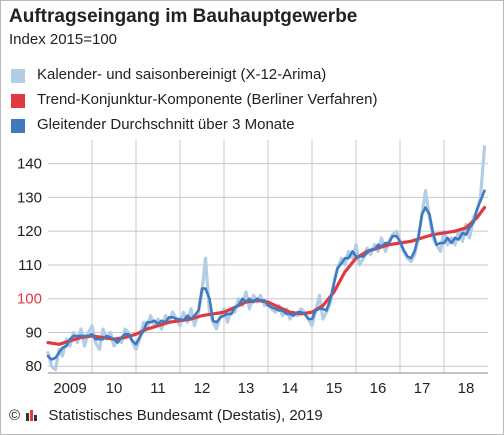 Image resolution: width=504 pixels, height=435 pixels. I want to click on x-tick-label-12: 12, so click(202, 388).